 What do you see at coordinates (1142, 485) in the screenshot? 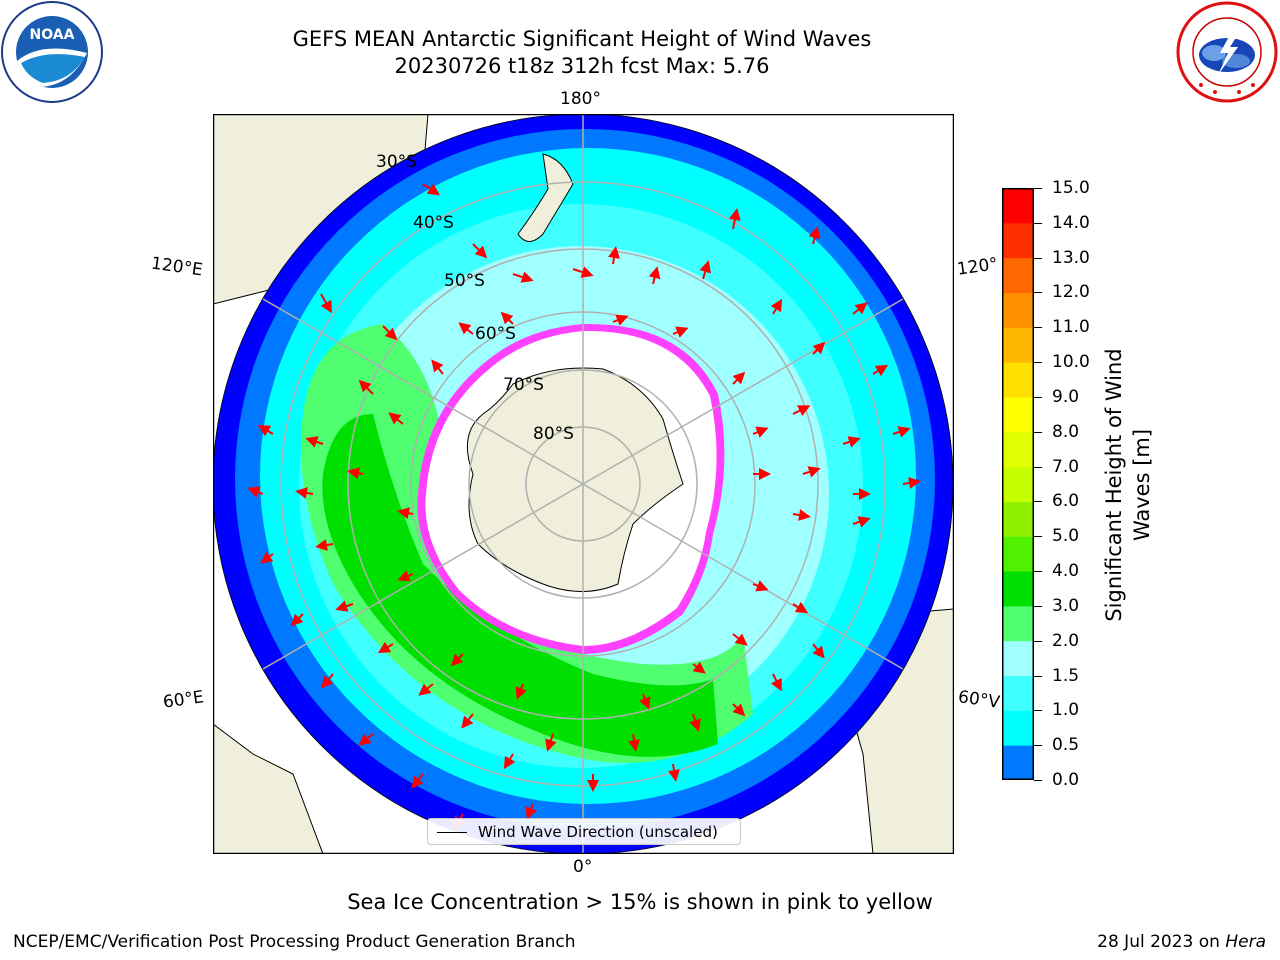
I see `colorbar-title-line2: Waves [m]` at bounding box center [1142, 485].